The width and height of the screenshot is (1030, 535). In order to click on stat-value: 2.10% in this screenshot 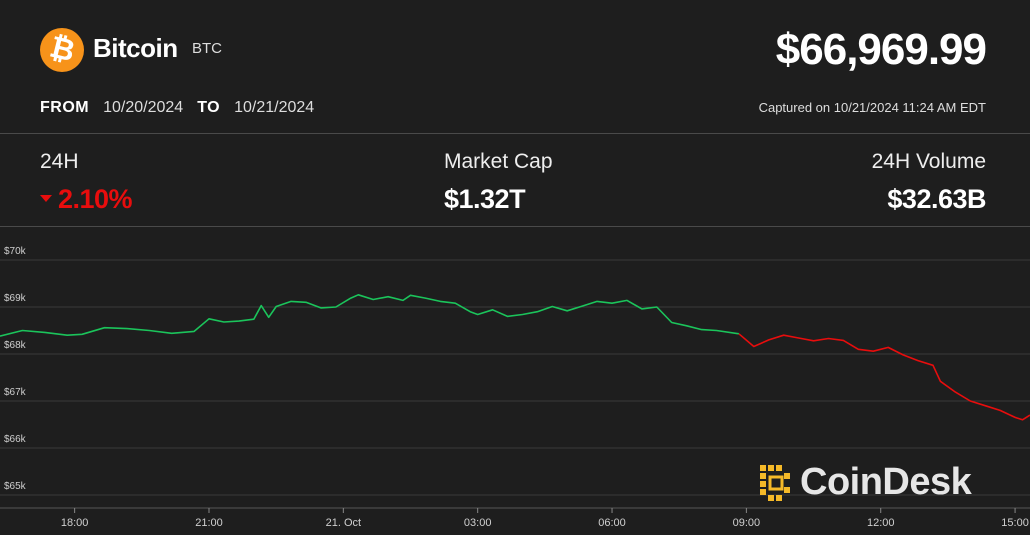, I will do `click(86, 199)`.